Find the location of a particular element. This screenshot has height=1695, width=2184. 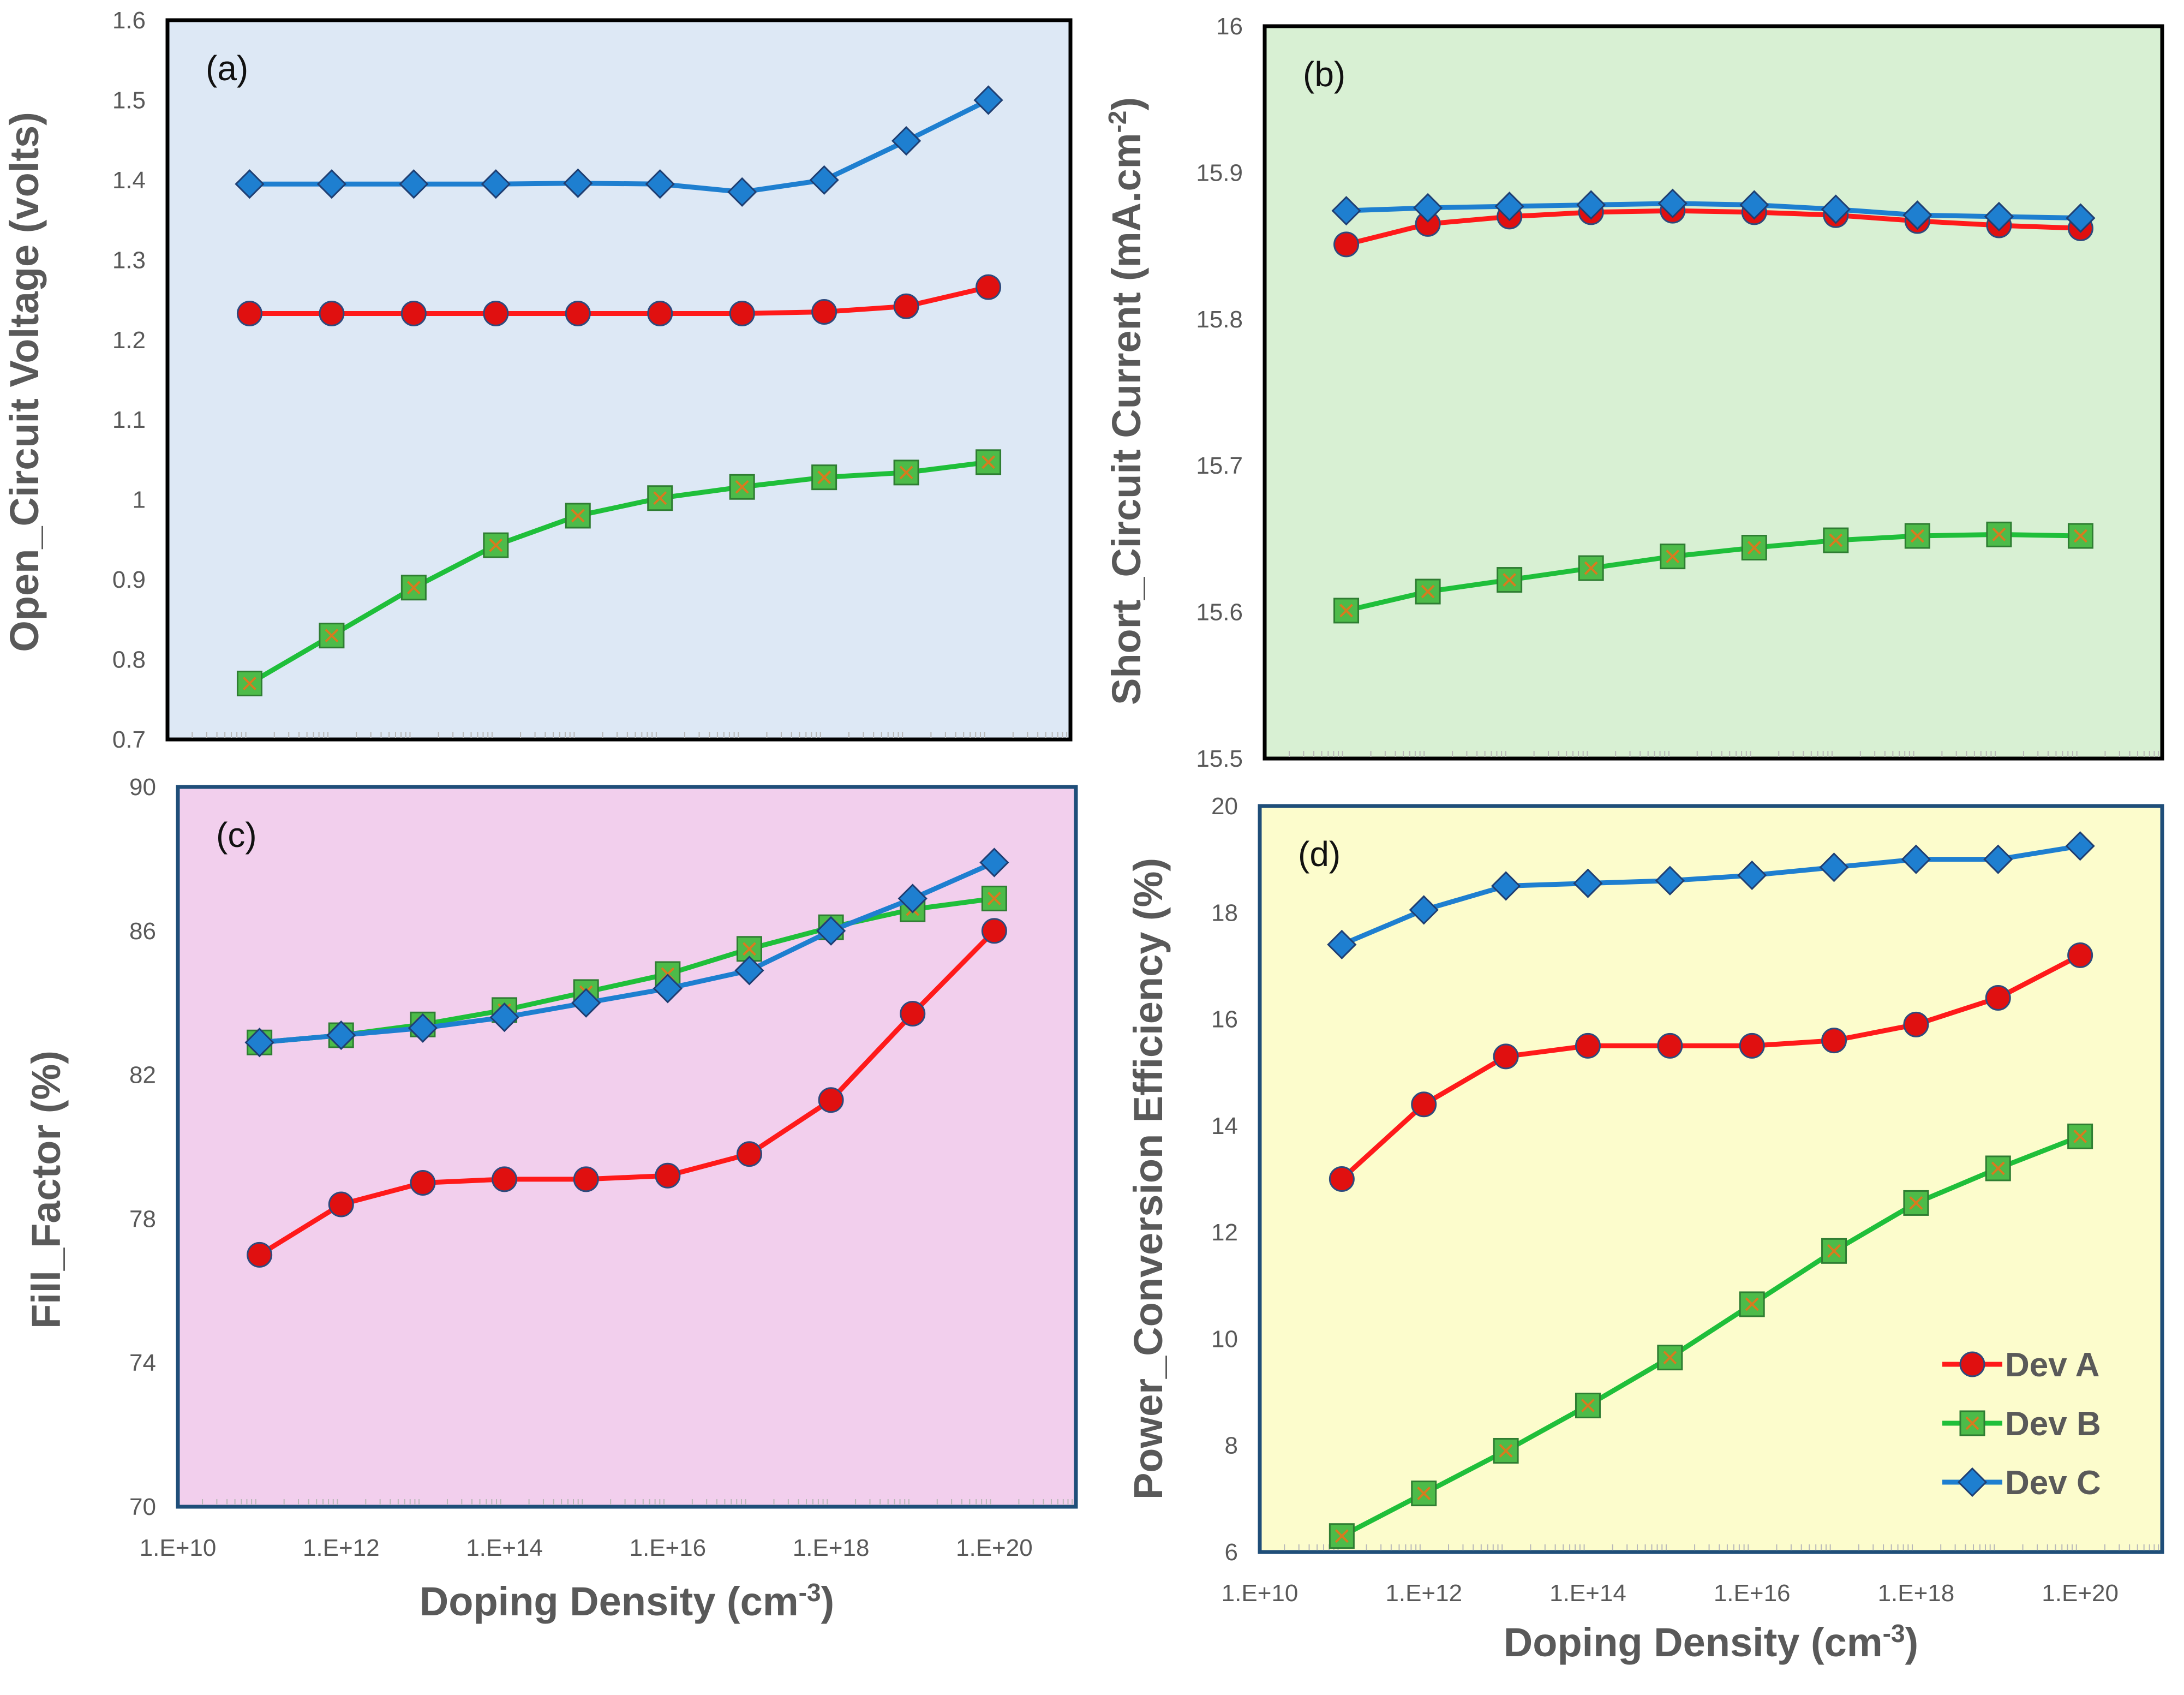

x-axis-label-d: Doping Density (cm-3) is located at coordinates (1711, 1642).